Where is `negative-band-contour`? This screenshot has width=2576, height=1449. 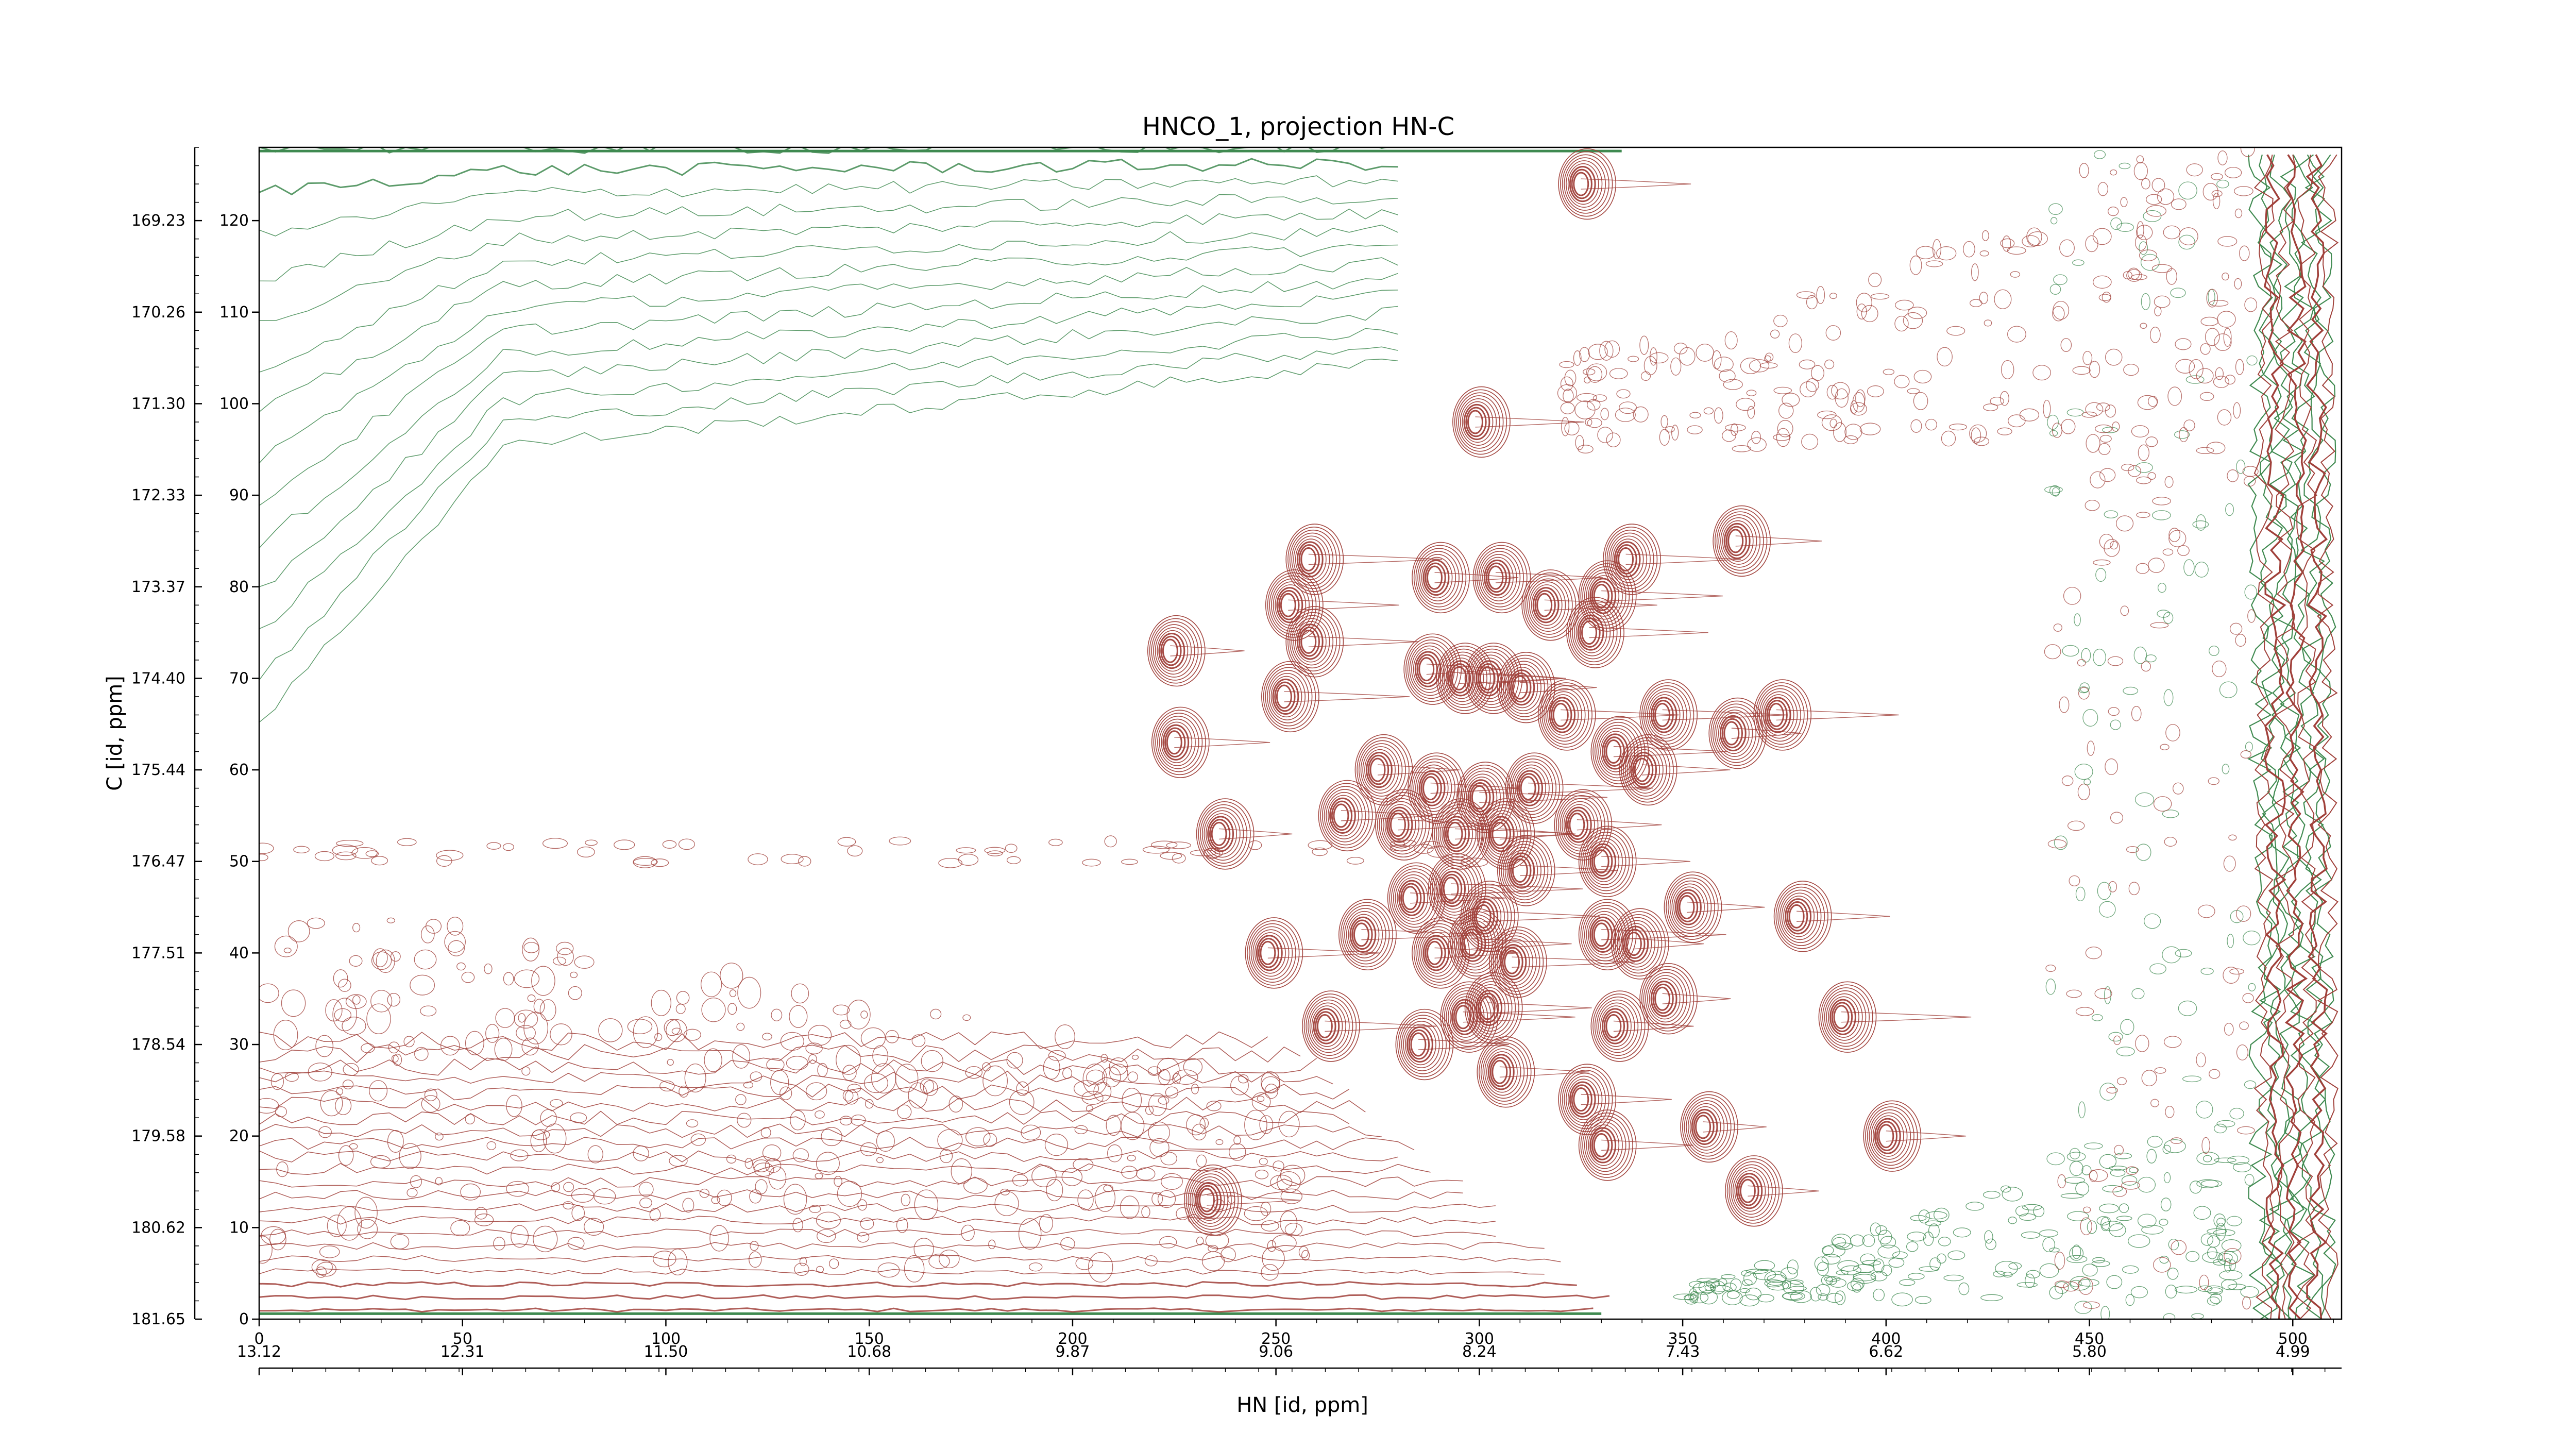
negative-band-contour is located at coordinates (828, 206).